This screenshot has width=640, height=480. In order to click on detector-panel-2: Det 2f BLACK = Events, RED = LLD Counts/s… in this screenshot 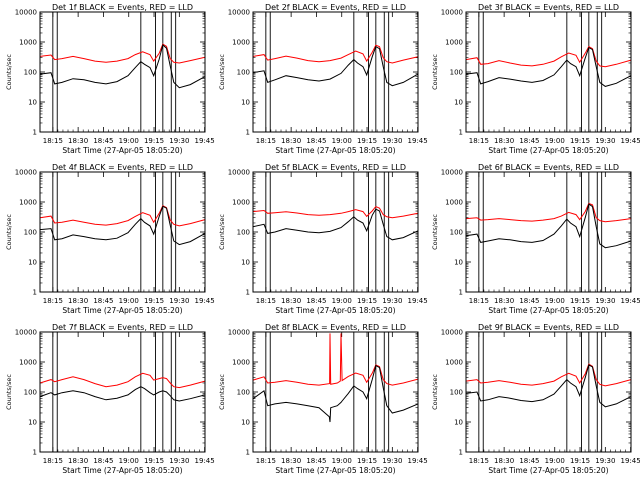, I will do `click(323, 79)`.